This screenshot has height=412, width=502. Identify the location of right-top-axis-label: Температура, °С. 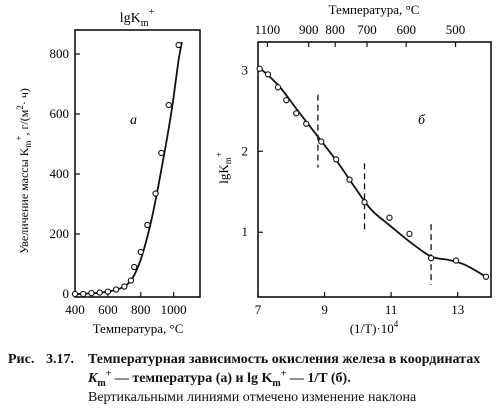
(374, 9).